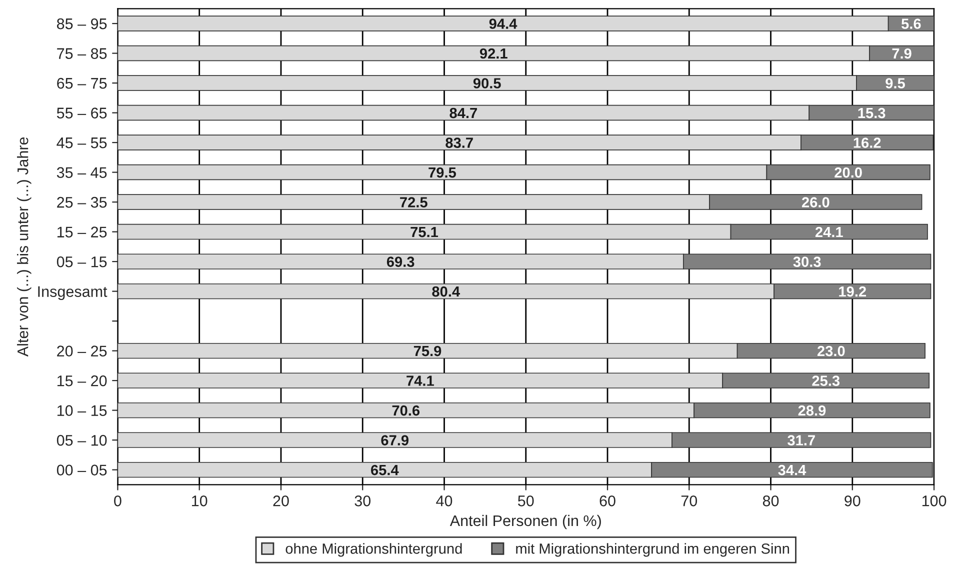 The height and width of the screenshot is (577, 957). I want to click on data-label: 16.2, so click(867, 143).